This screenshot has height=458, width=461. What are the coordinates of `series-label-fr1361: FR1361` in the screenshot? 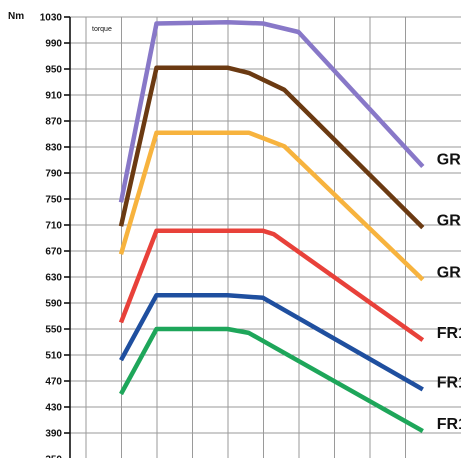 It's located at (449, 333).